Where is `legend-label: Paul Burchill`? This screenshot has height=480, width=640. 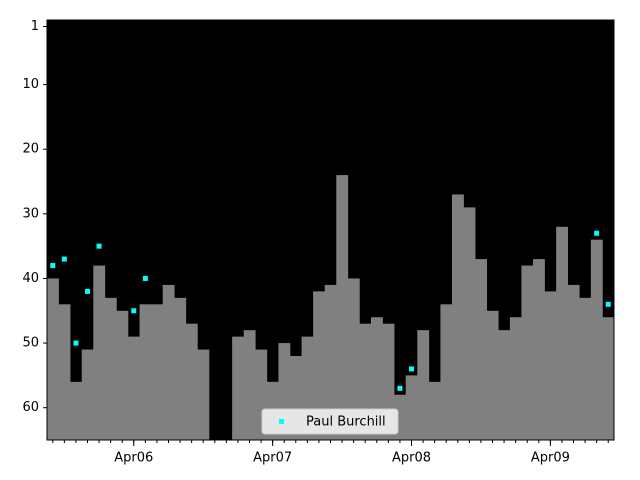 legend-label: Paul Burchill is located at coordinates (346, 422).